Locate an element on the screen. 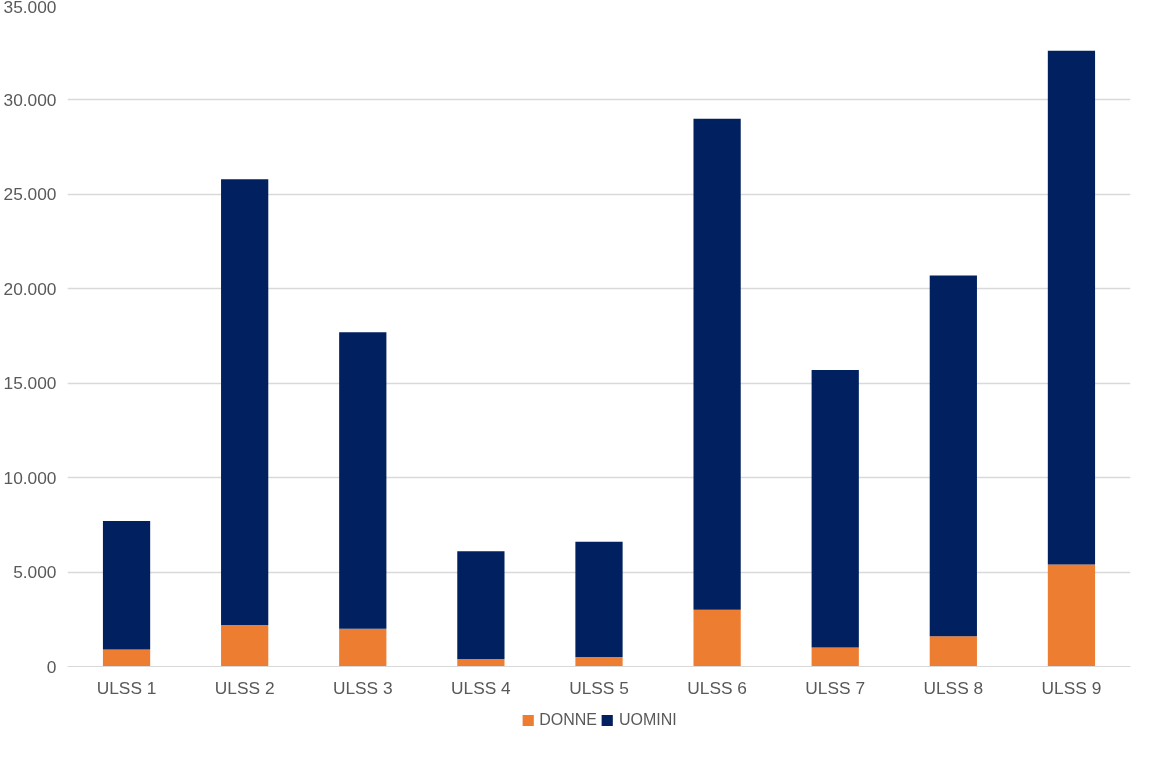  x-tick-label: ULSS 1 is located at coordinates (126, 687).